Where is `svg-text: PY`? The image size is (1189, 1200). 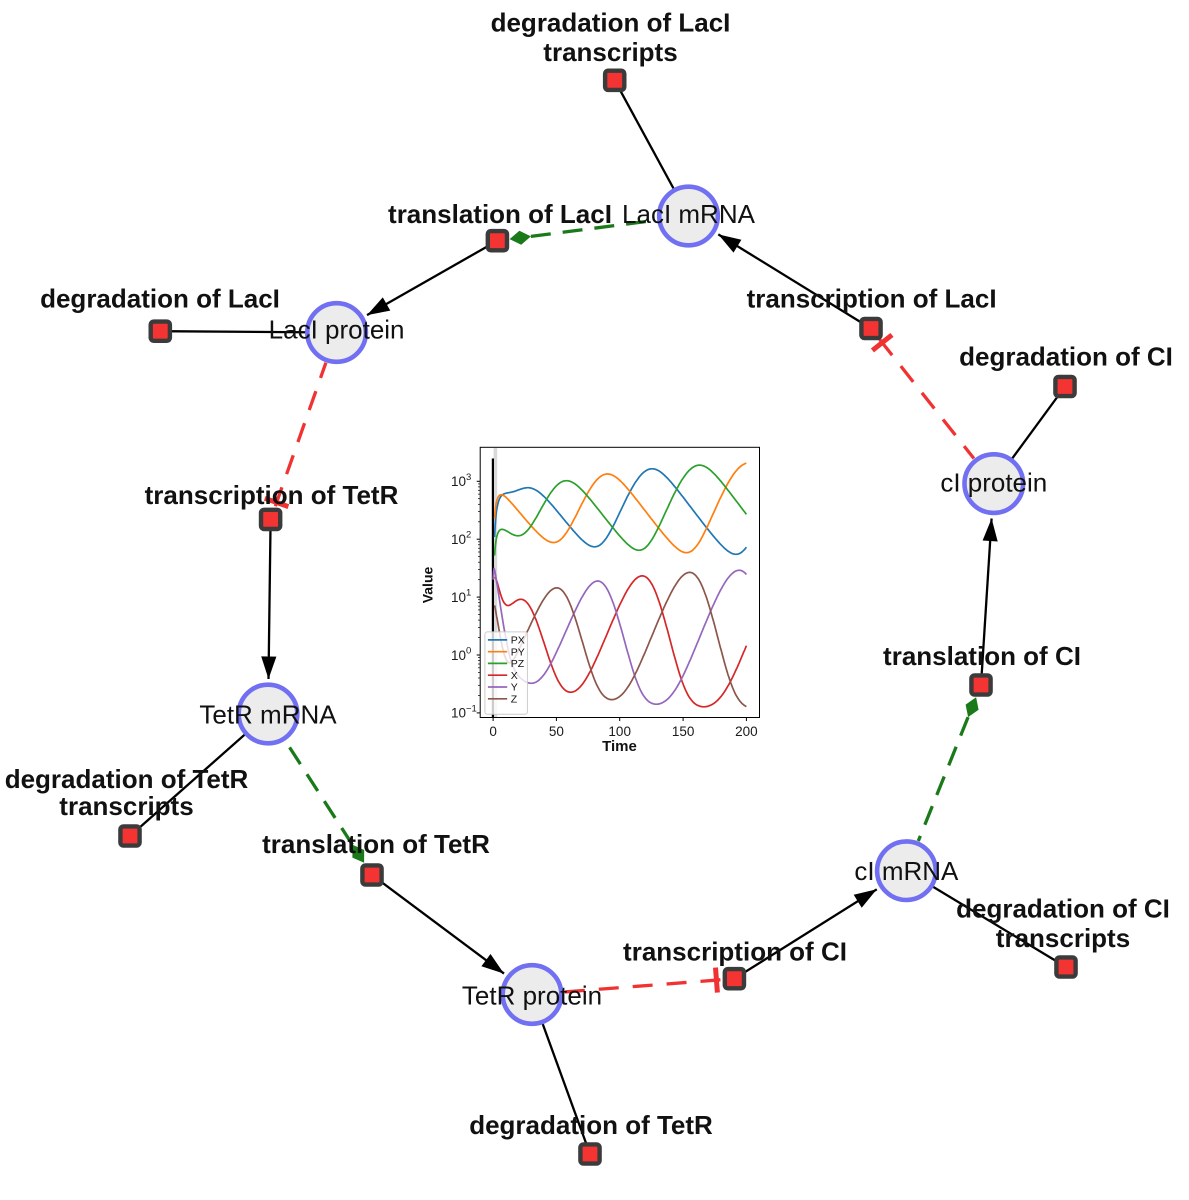 svg-text: PY is located at coordinates (518, 652).